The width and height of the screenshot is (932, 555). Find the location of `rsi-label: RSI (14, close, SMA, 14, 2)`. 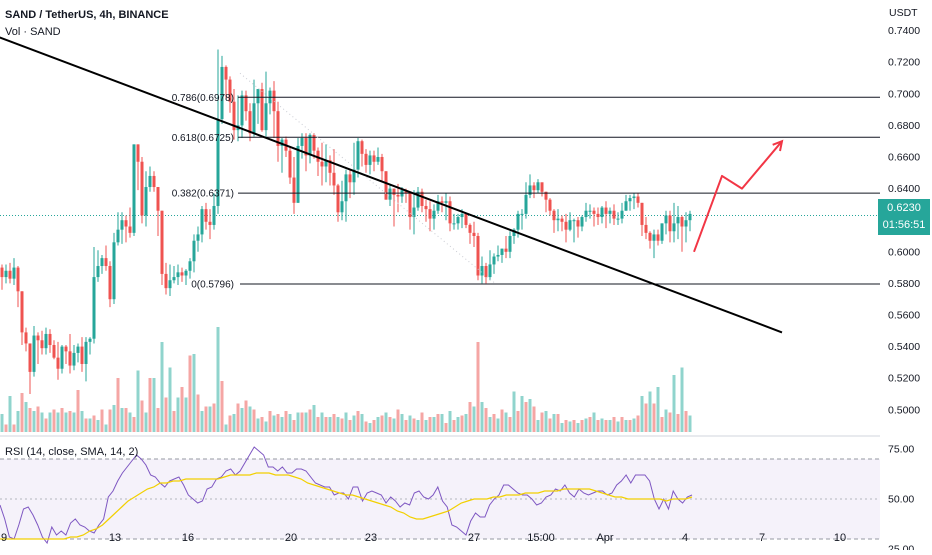

rsi-label: RSI (14, close, SMA, 14, 2) is located at coordinates (72, 452).